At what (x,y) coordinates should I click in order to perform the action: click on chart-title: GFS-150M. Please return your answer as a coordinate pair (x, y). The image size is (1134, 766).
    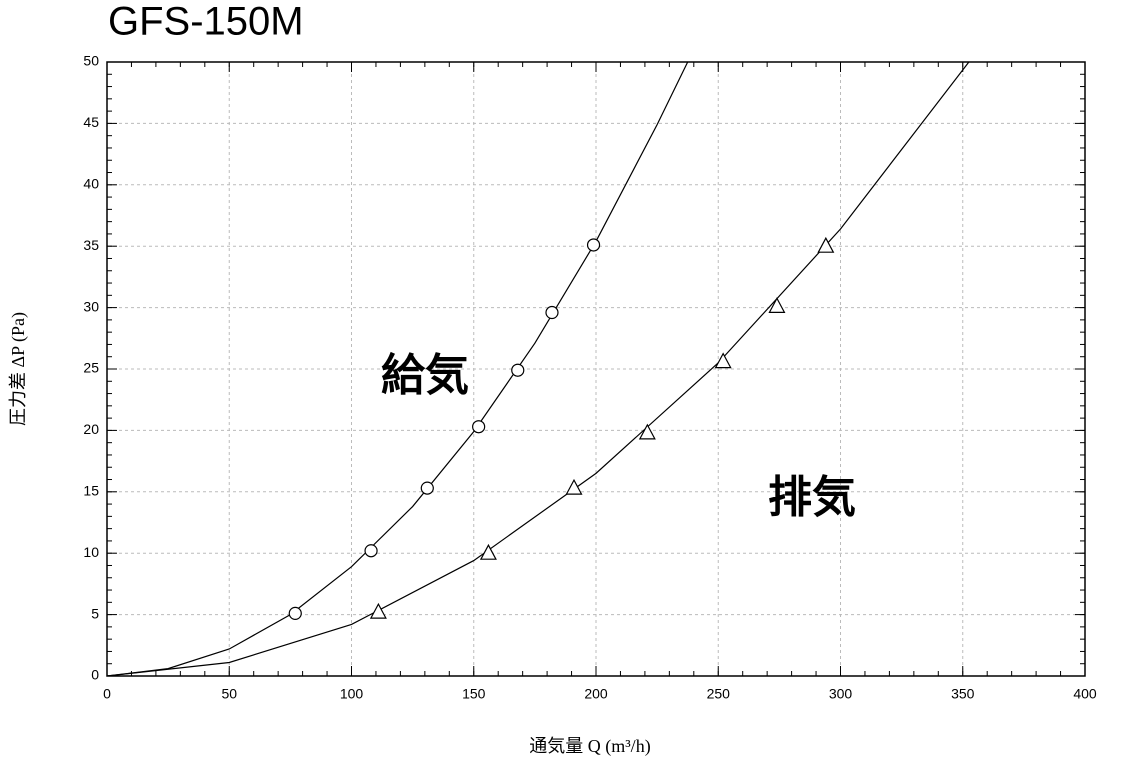
    Looking at the image, I should click on (206, 22).